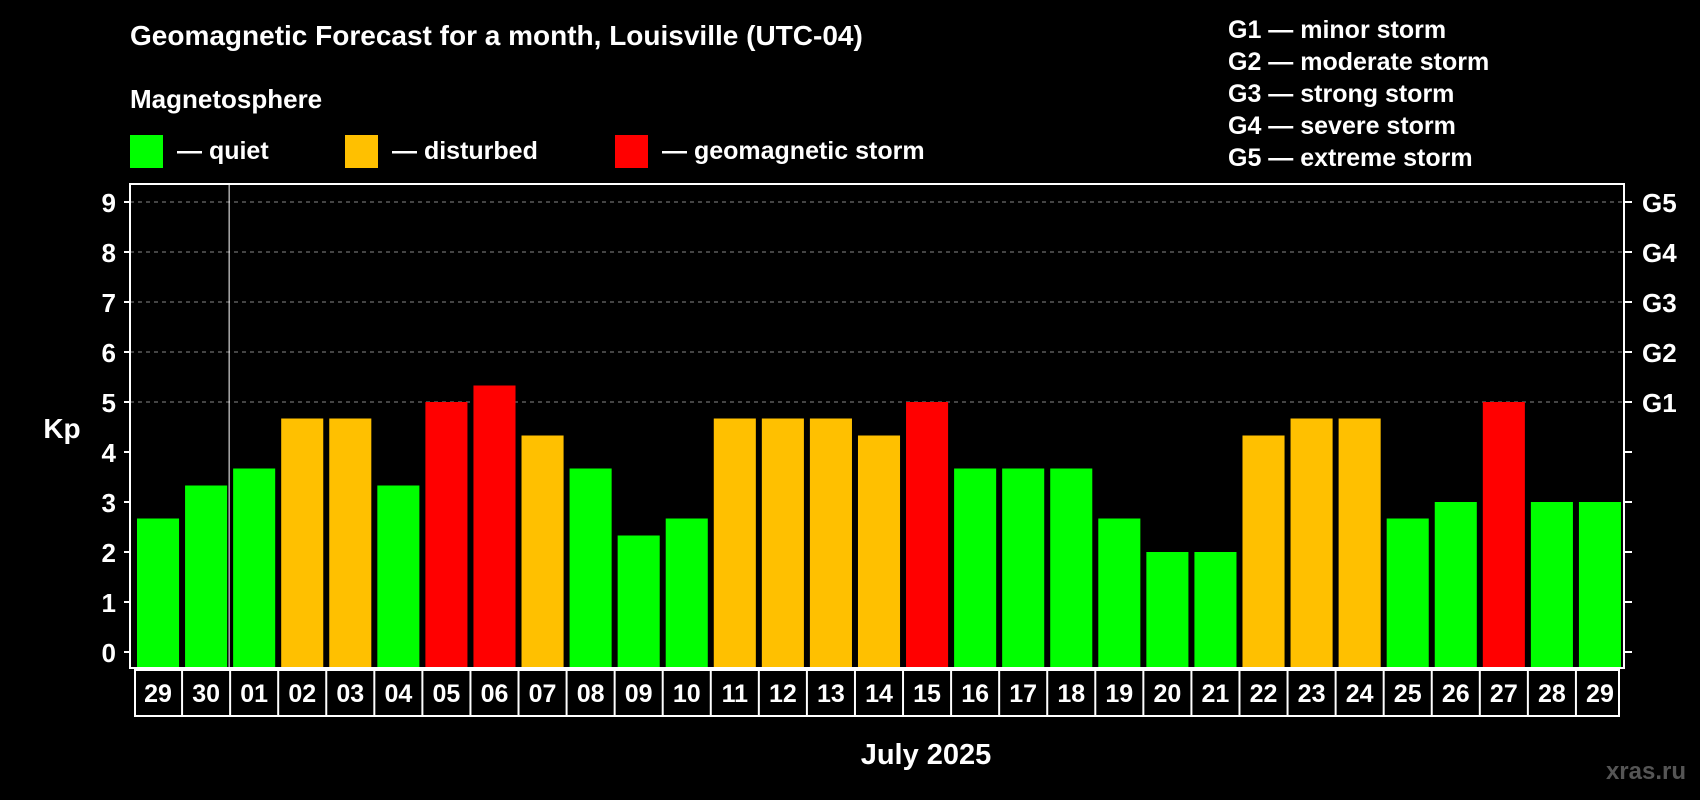 Image resolution: width=1700 pixels, height=800 pixels. What do you see at coordinates (1071, 694) in the screenshot?
I see `x-tick-label-19: 18` at bounding box center [1071, 694].